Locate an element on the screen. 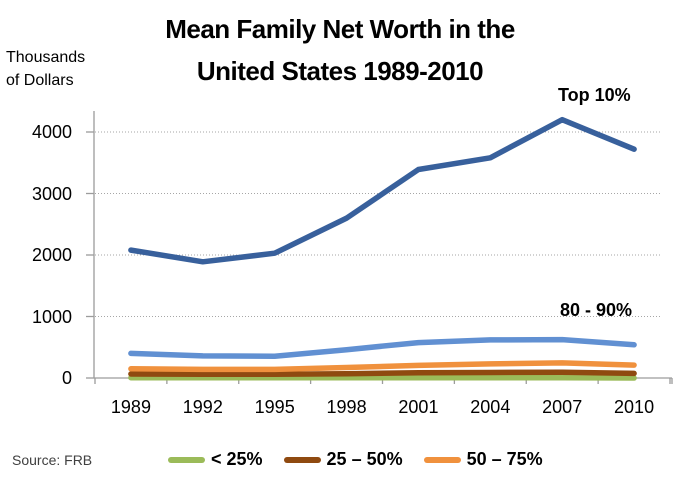 This screenshot has width=677, height=482. legend: < 25% 25 – 50% 50 – 75% is located at coordinates (355, 459).